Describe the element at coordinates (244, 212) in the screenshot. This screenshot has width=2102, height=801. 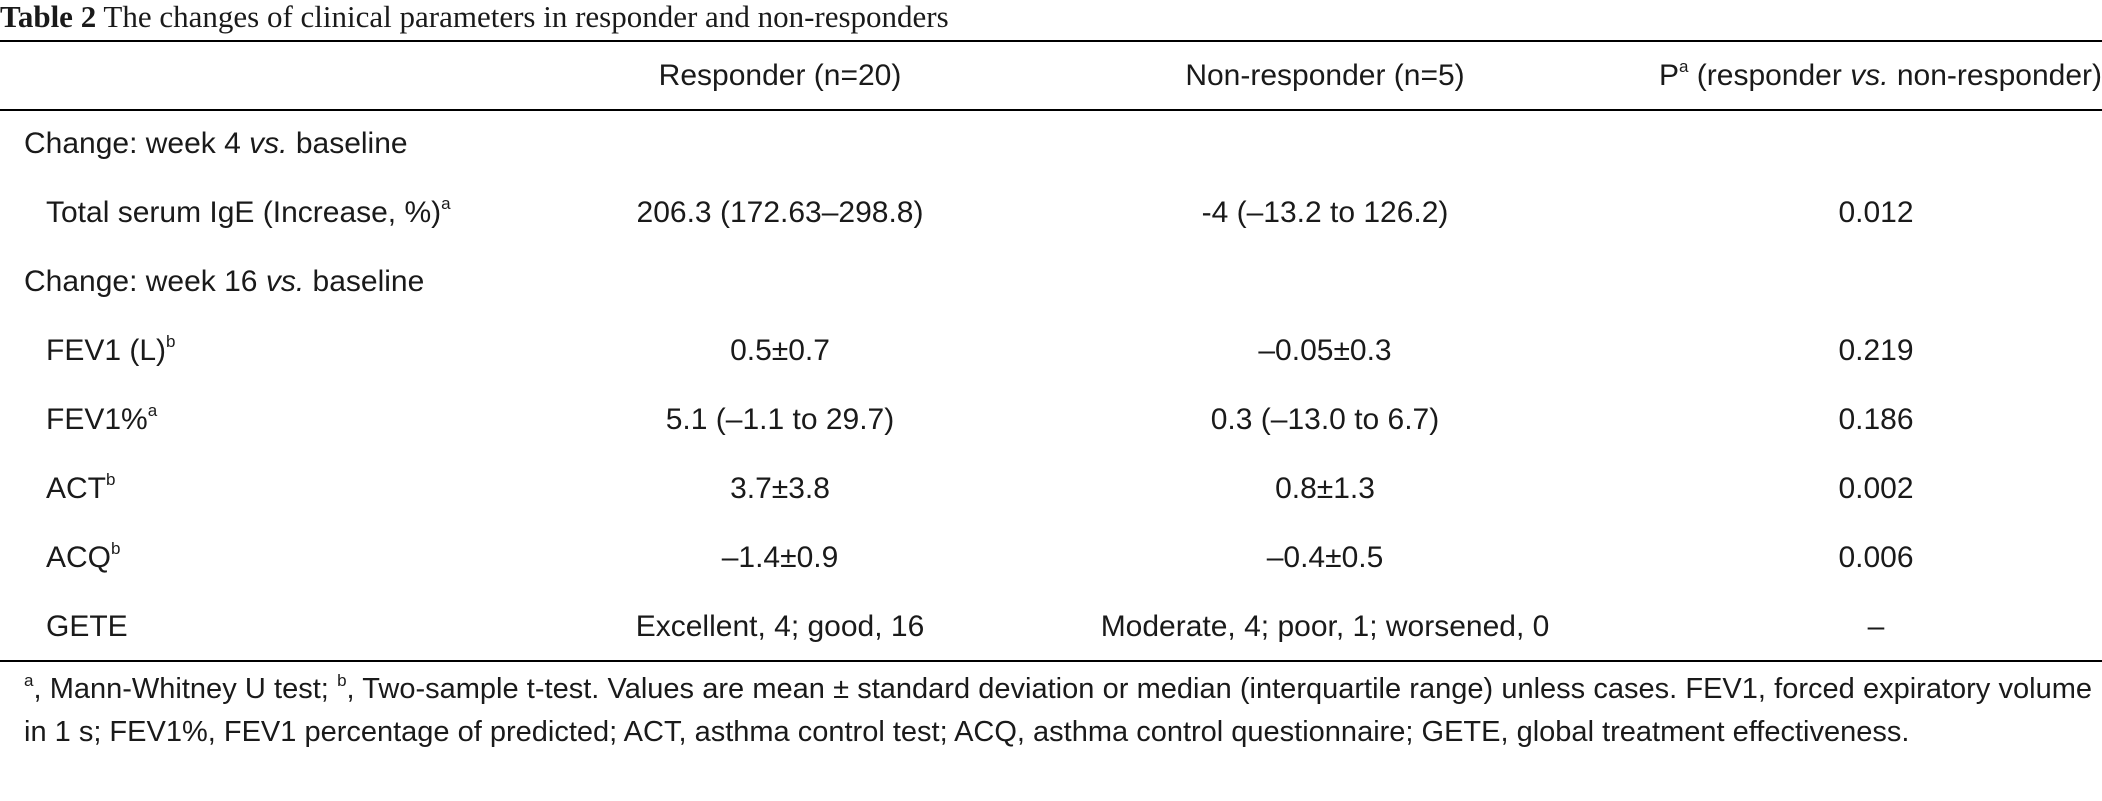
I see `param-name: Total serum IgE (Increase, %)` at that location.